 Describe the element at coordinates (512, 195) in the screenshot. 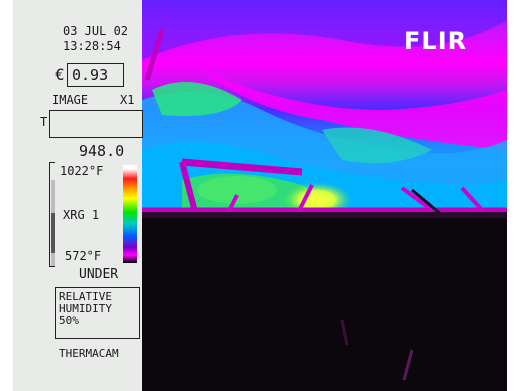

I see `right-border` at that location.